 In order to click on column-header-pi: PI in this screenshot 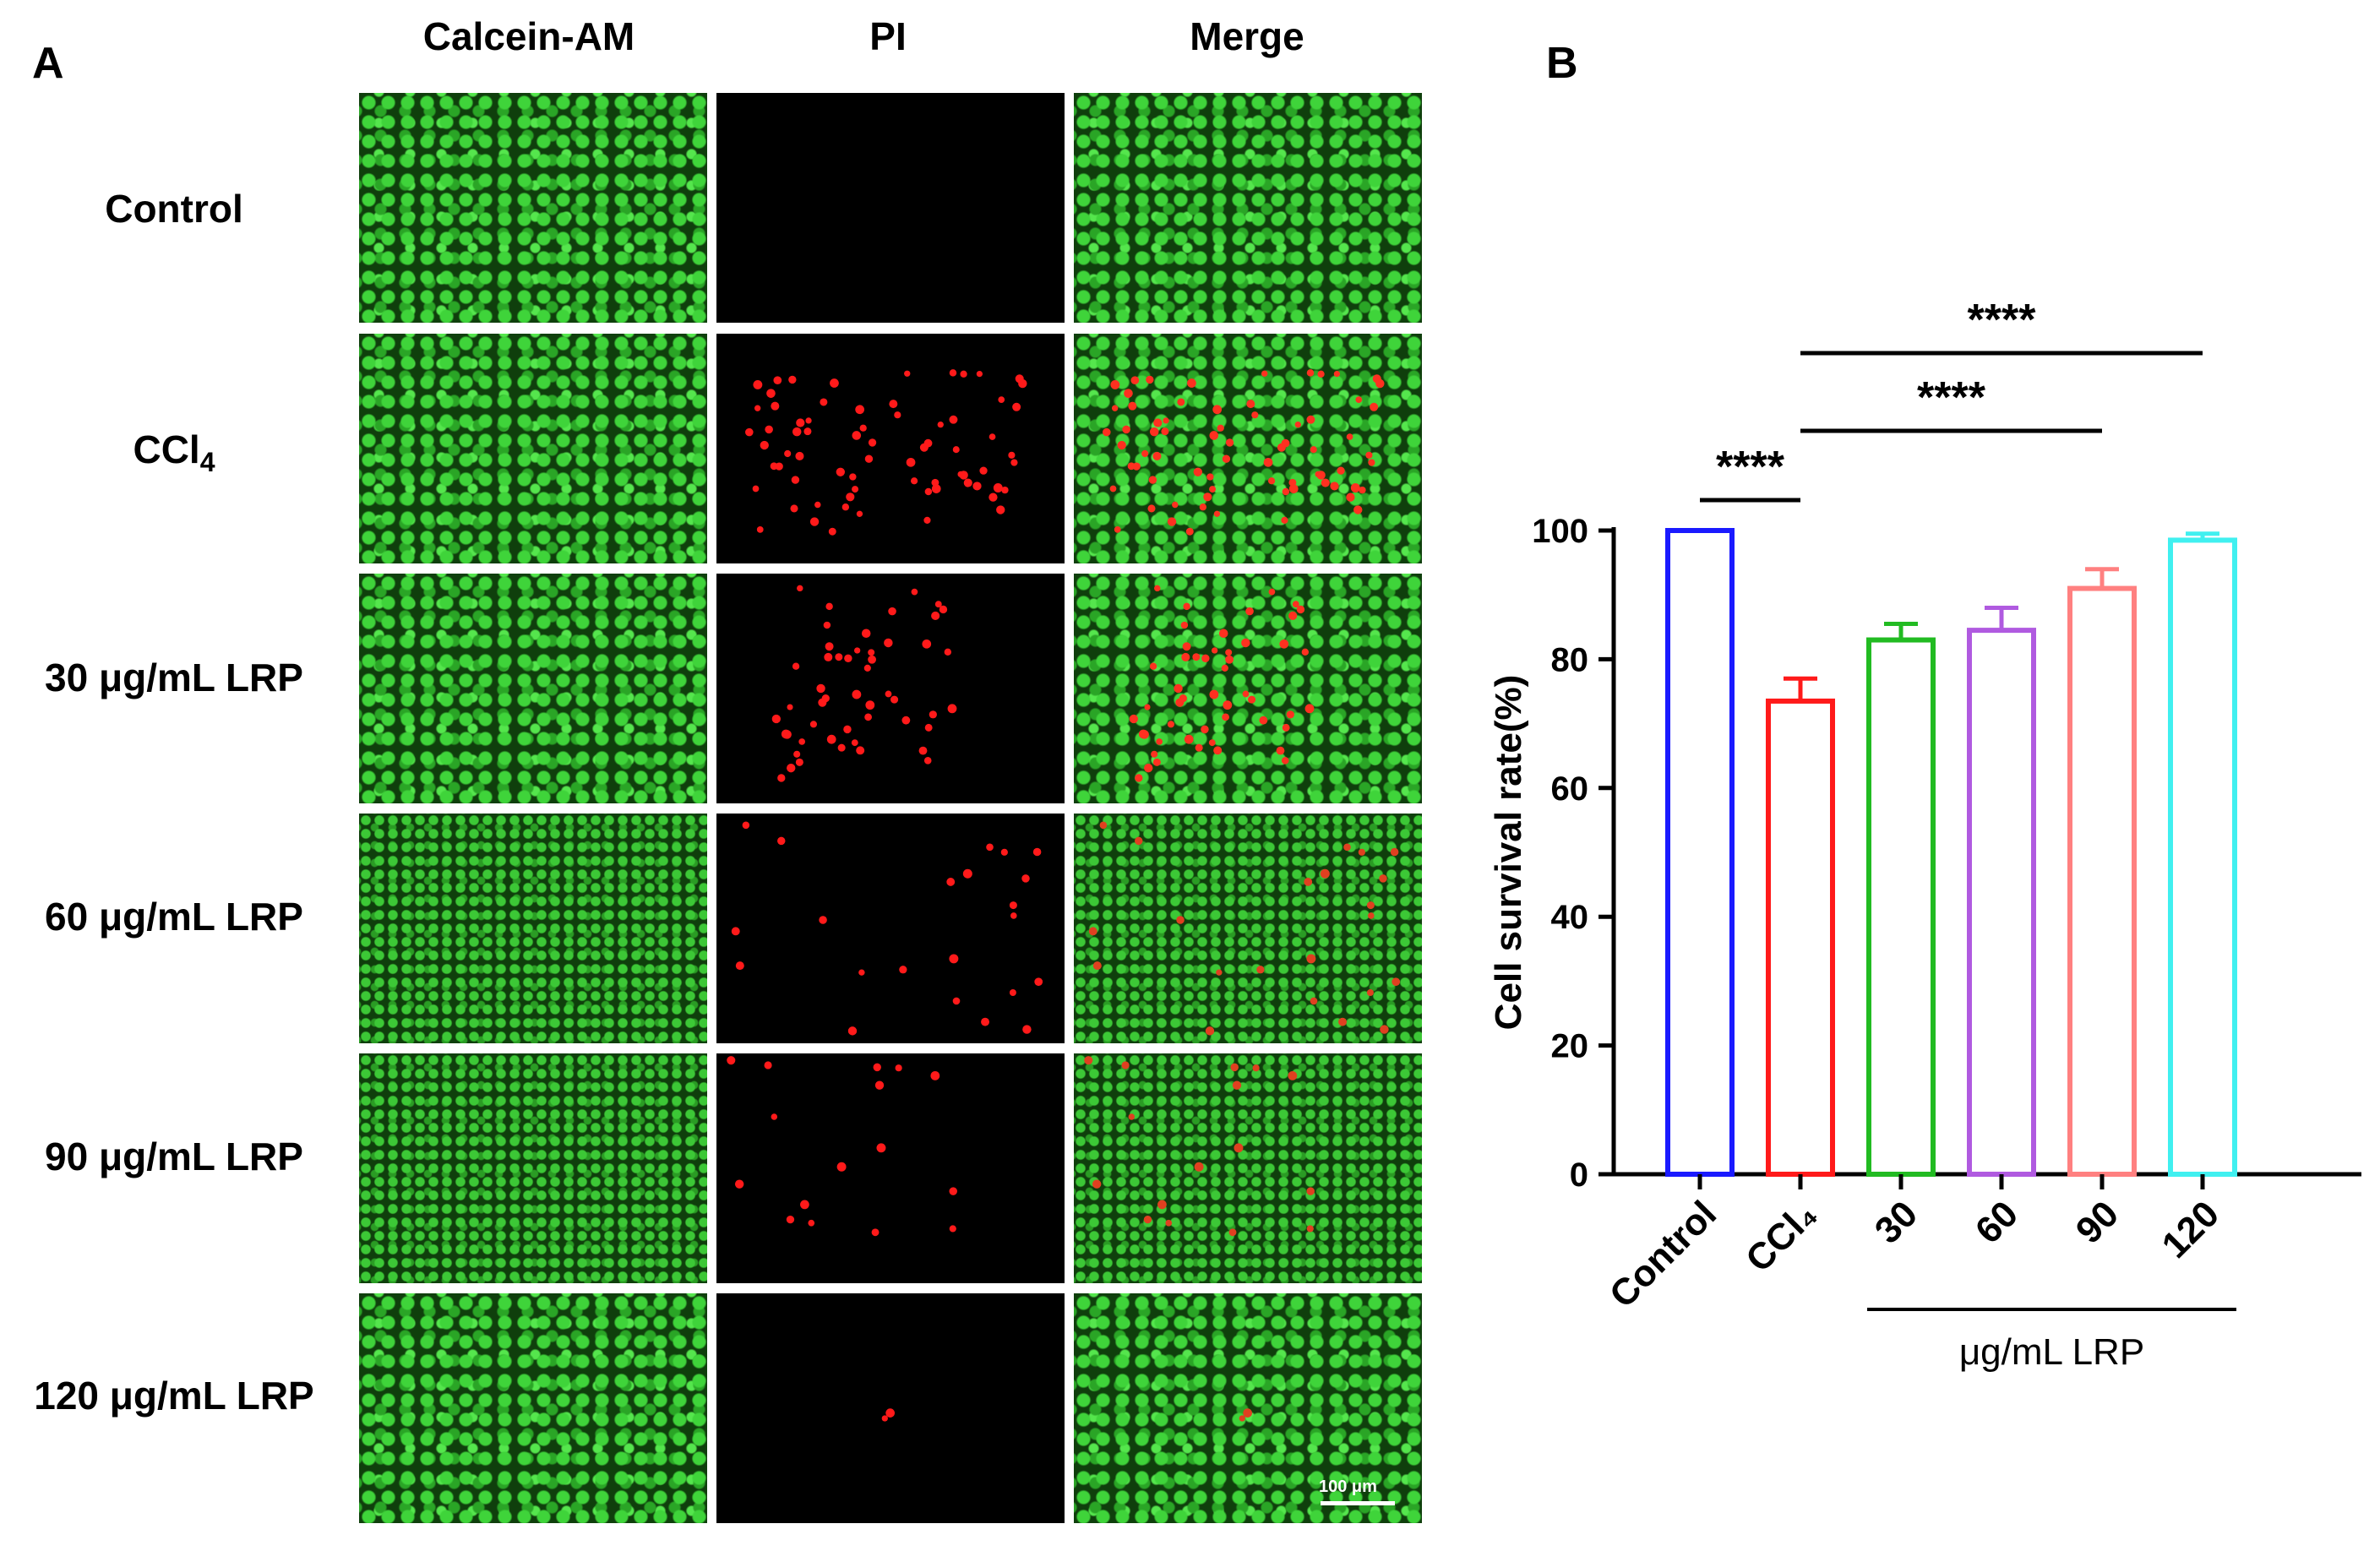, I will do `click(888, 36)`.